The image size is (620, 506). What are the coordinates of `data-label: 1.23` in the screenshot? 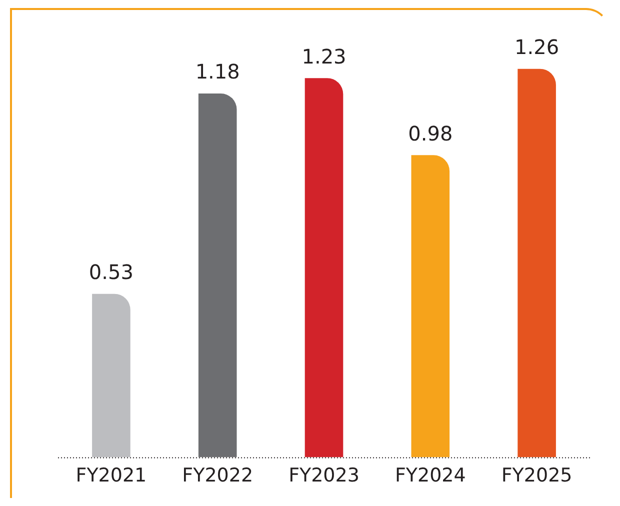 It's located at (324, 56).